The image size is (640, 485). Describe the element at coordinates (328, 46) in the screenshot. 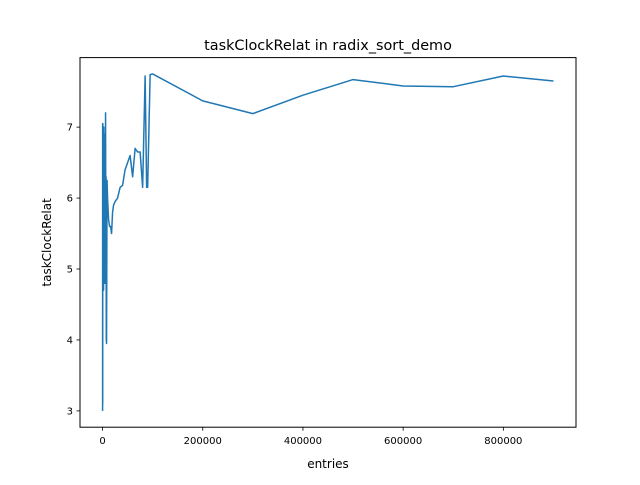

I see `chart-title: taskClockRelat in radix_sort_demo` at that location.